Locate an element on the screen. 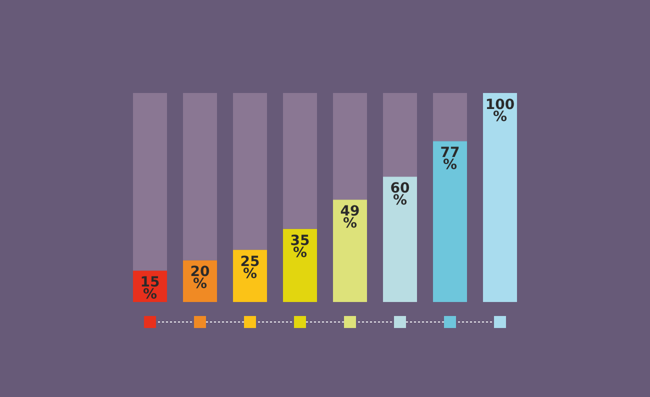 The height and width of the screenshot is (397, 650). data-label: 49% is located at coordinates (350, 218).